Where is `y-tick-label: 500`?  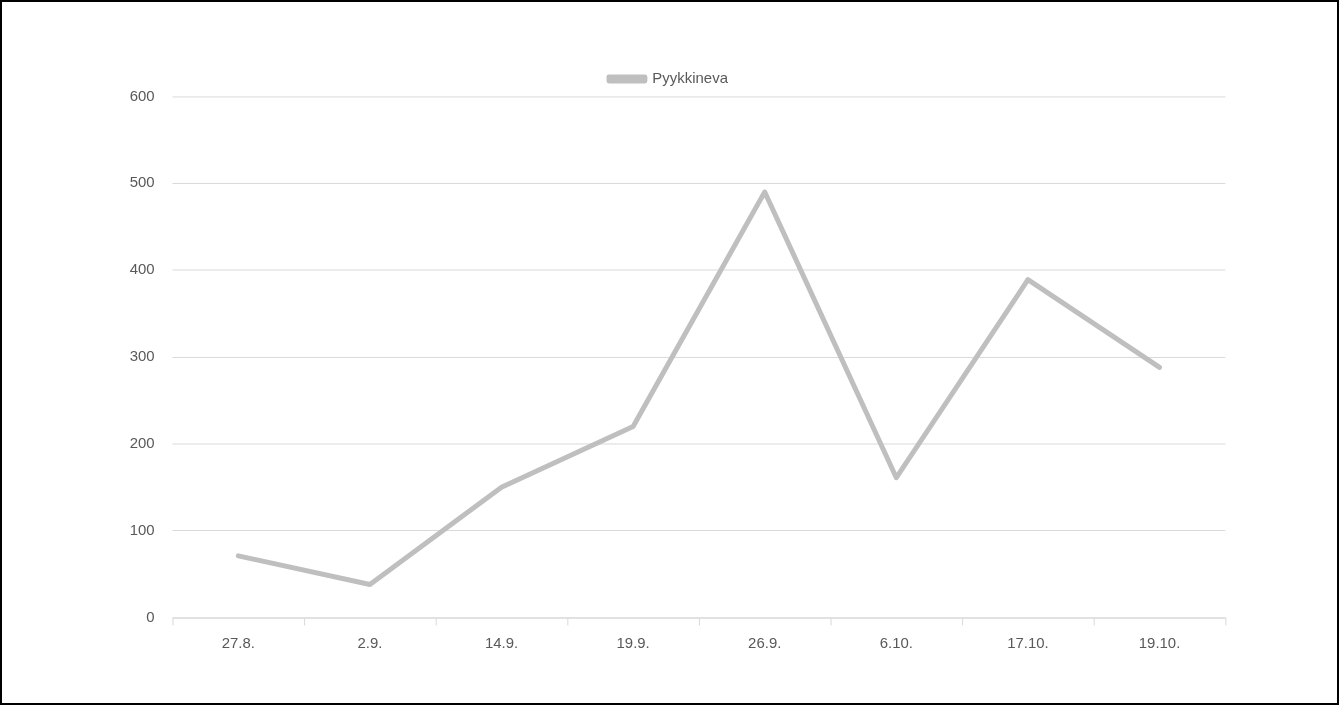 y-tick-label: 500 is located at coordinates (142, 182).